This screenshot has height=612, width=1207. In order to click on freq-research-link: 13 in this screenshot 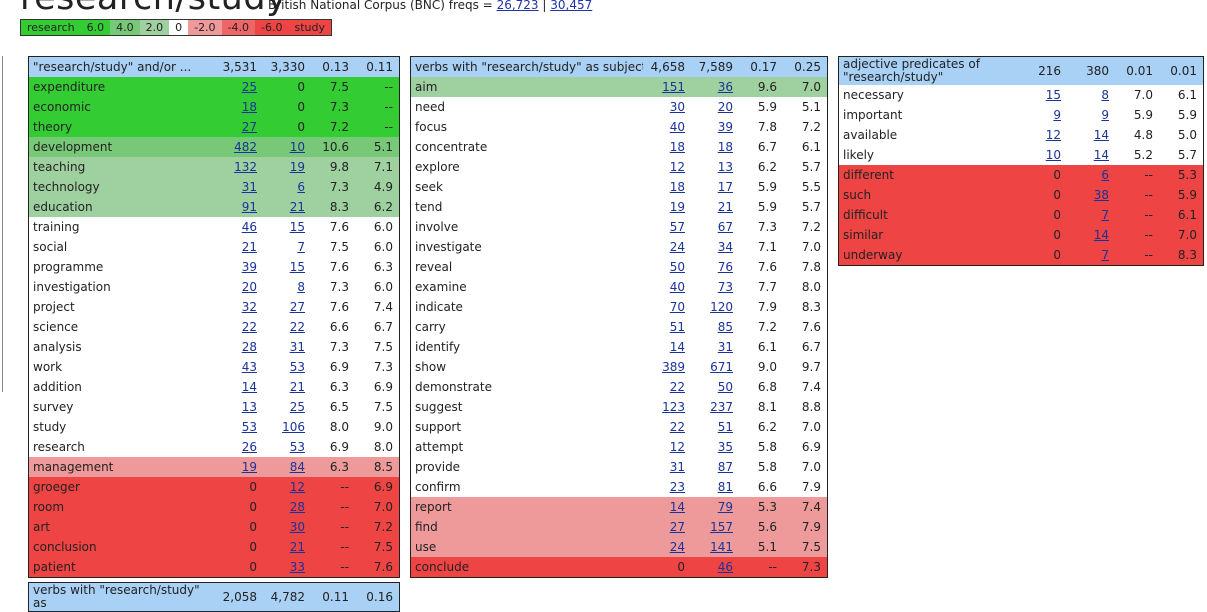, I will do `click(249, 407)`.